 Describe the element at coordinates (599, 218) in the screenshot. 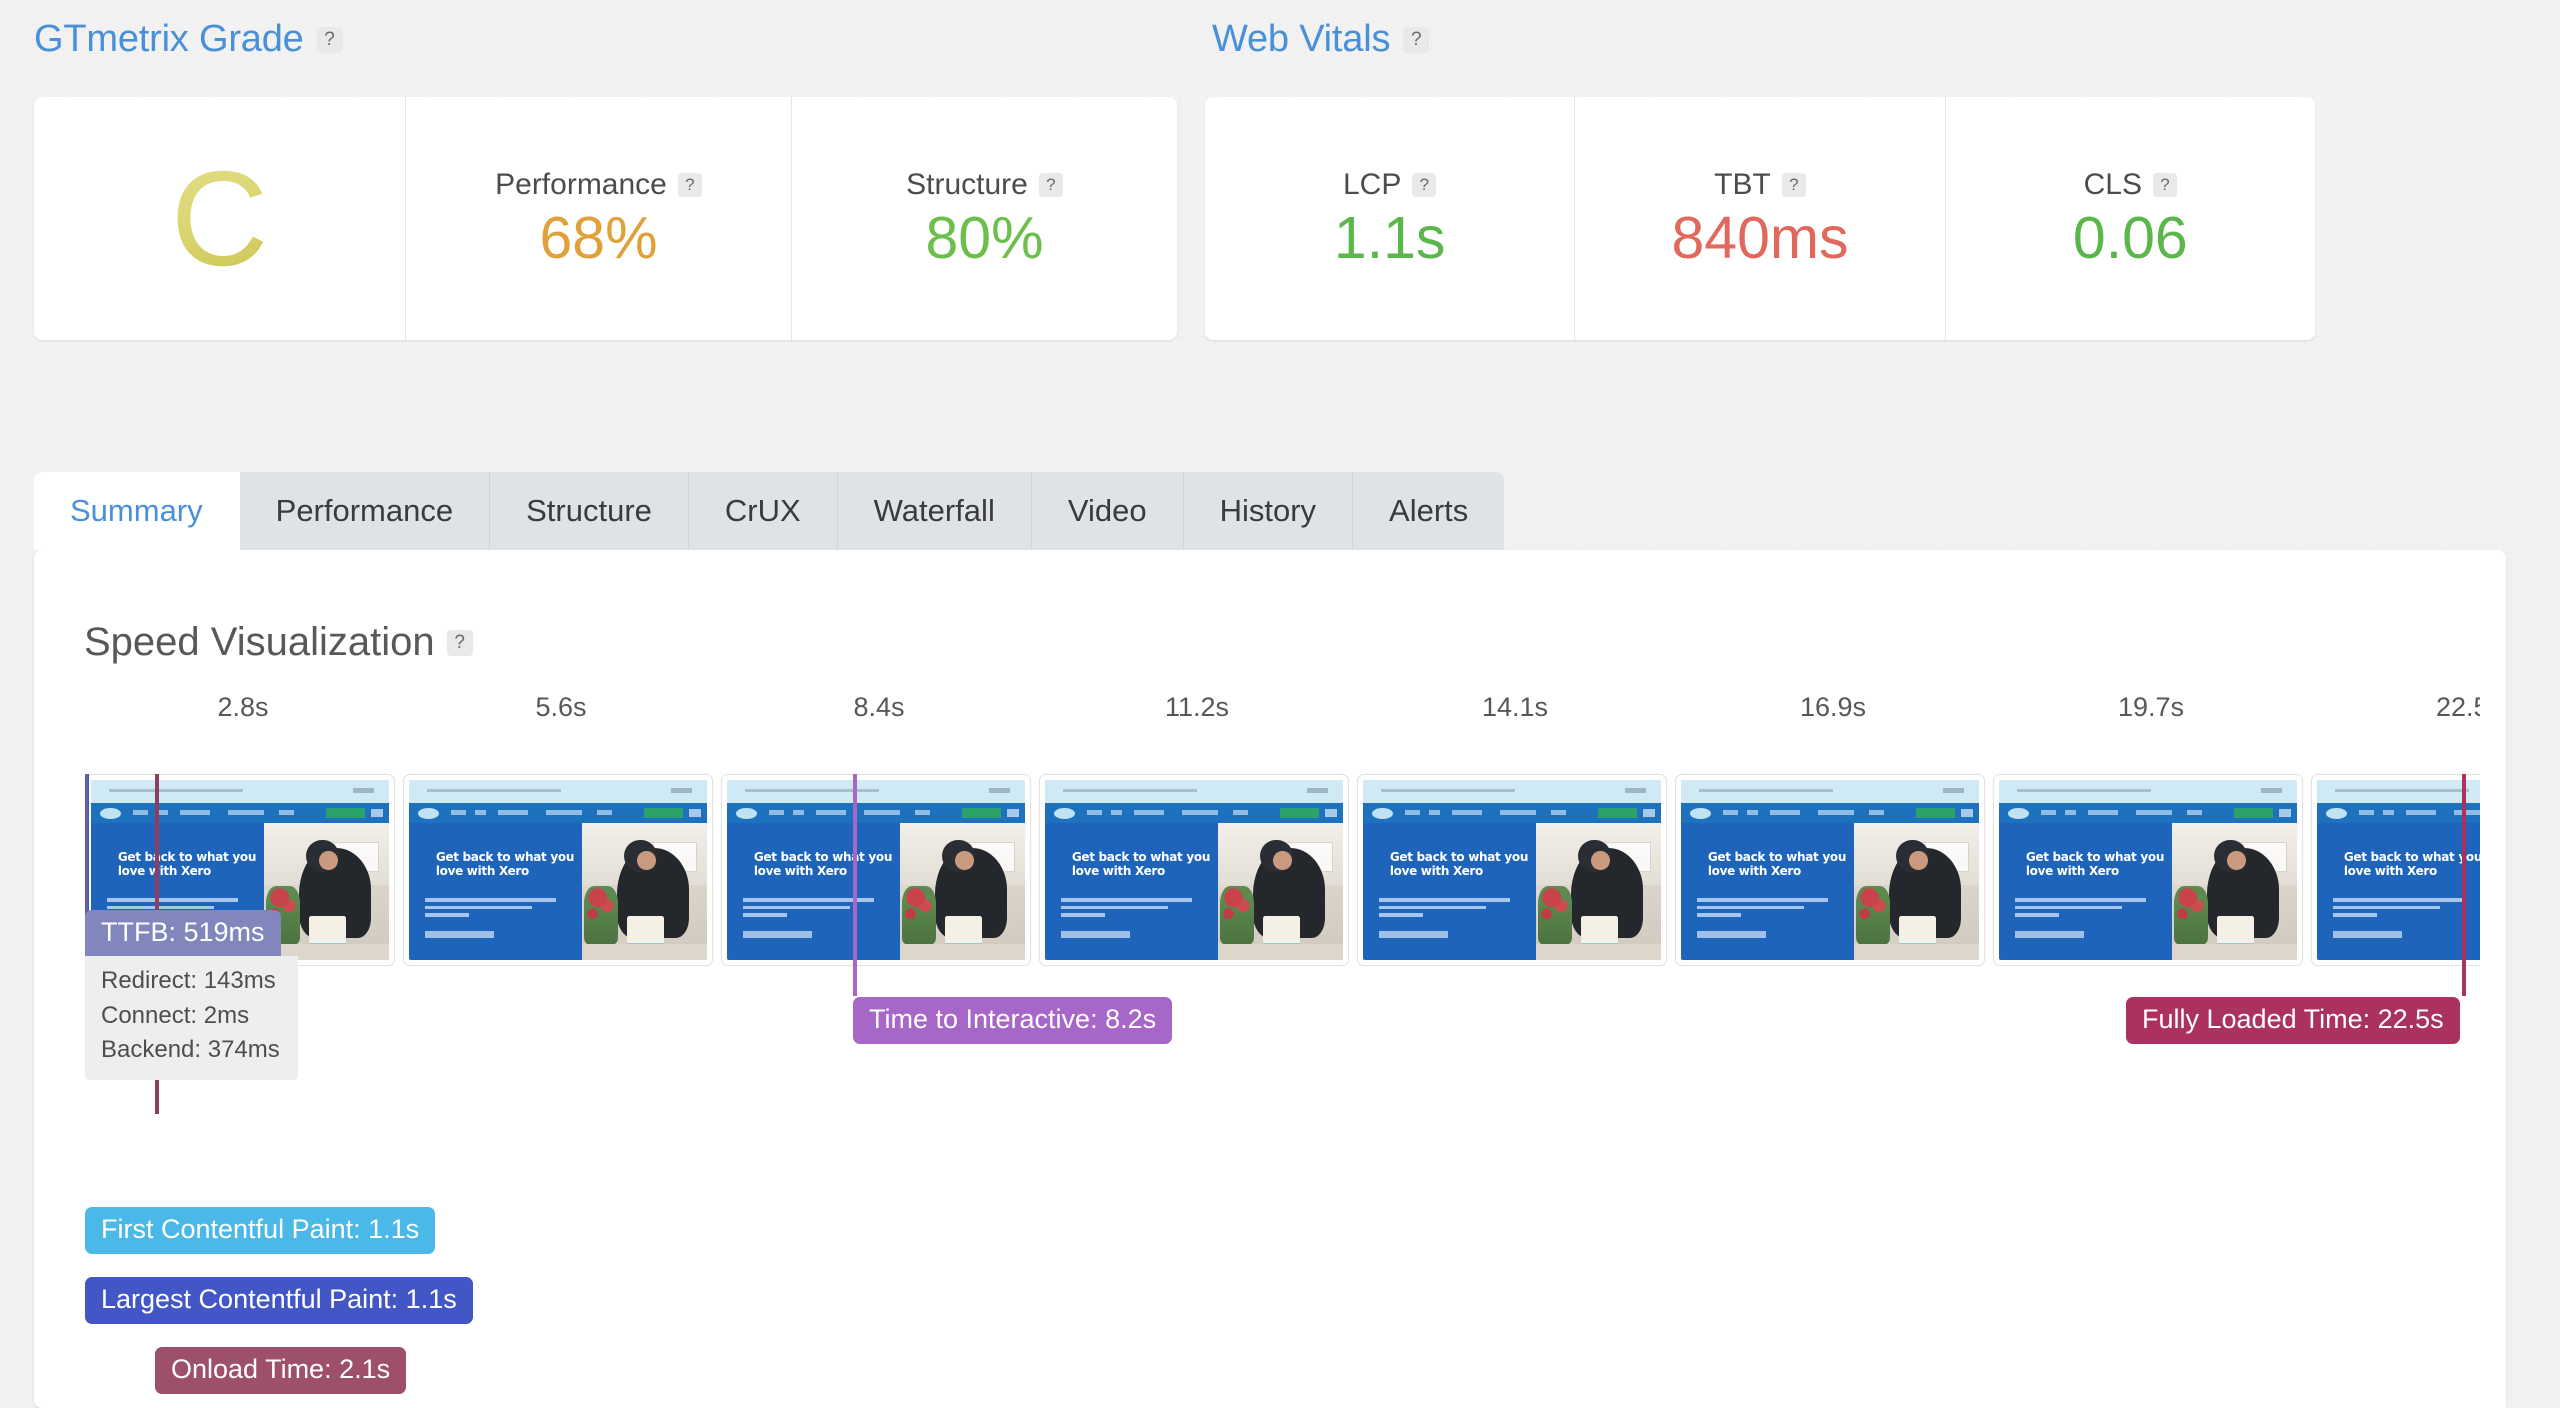

I see `performance-cell: Performance ? 68%` at that location.